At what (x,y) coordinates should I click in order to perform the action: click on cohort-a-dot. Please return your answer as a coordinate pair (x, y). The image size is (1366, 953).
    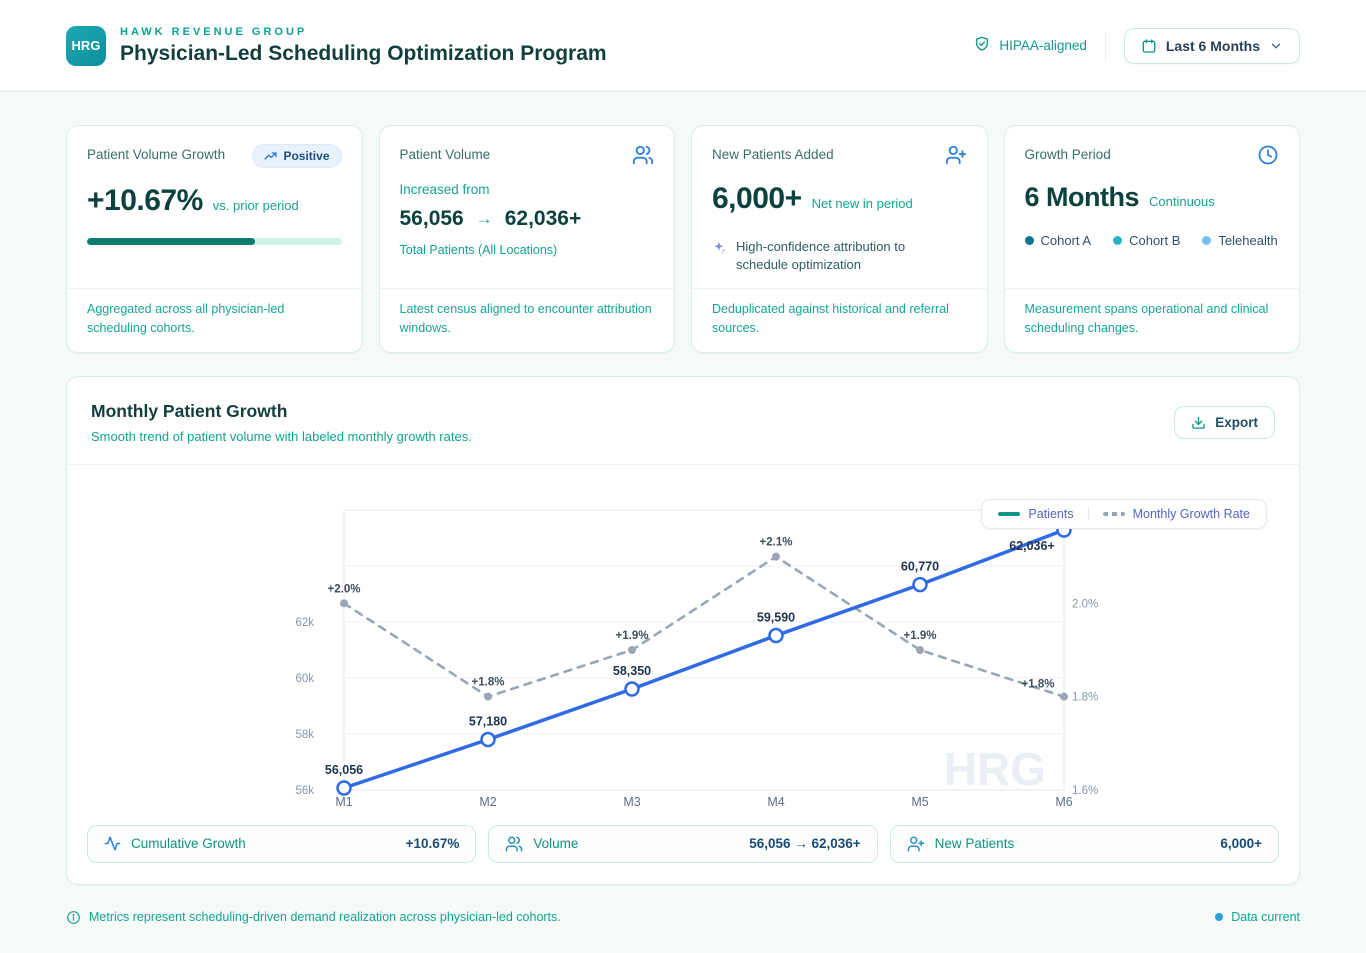
    Looking at the image, I should click on (1029, 240).